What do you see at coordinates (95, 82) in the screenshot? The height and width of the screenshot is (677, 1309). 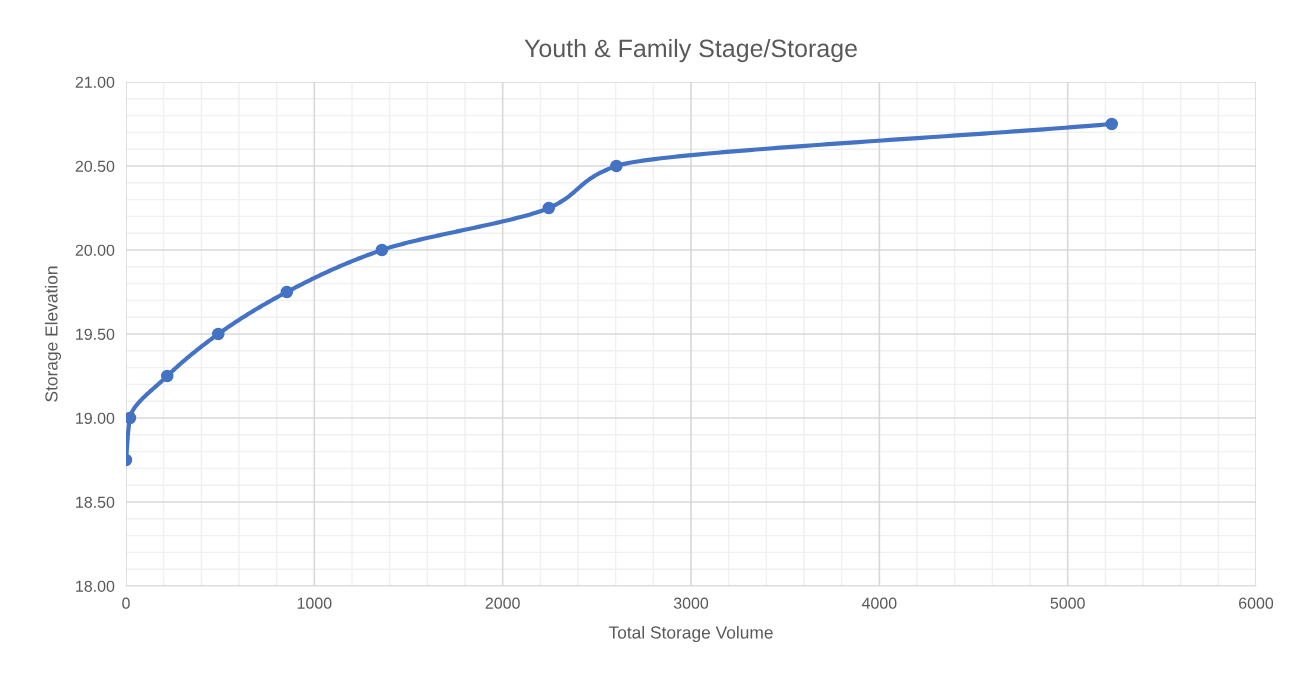 I see `y-tick-label: 21.00` at bounding box center [95, 82].